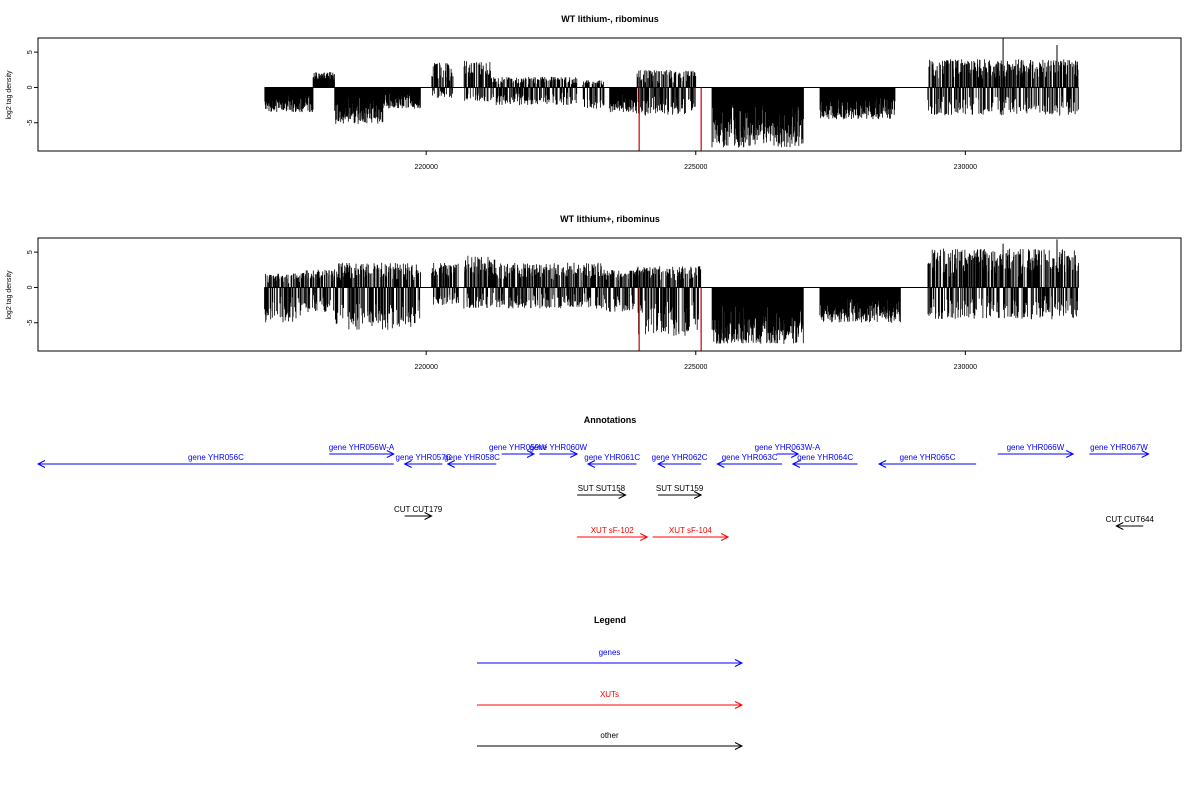  I want to click on feature-label: XUT sF-104, so click(691, 530).